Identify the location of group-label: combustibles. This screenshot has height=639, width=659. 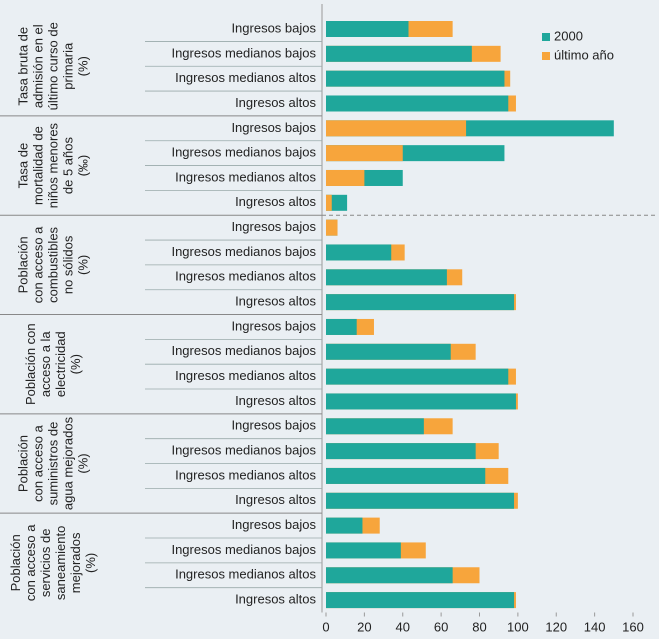
(52, 264).